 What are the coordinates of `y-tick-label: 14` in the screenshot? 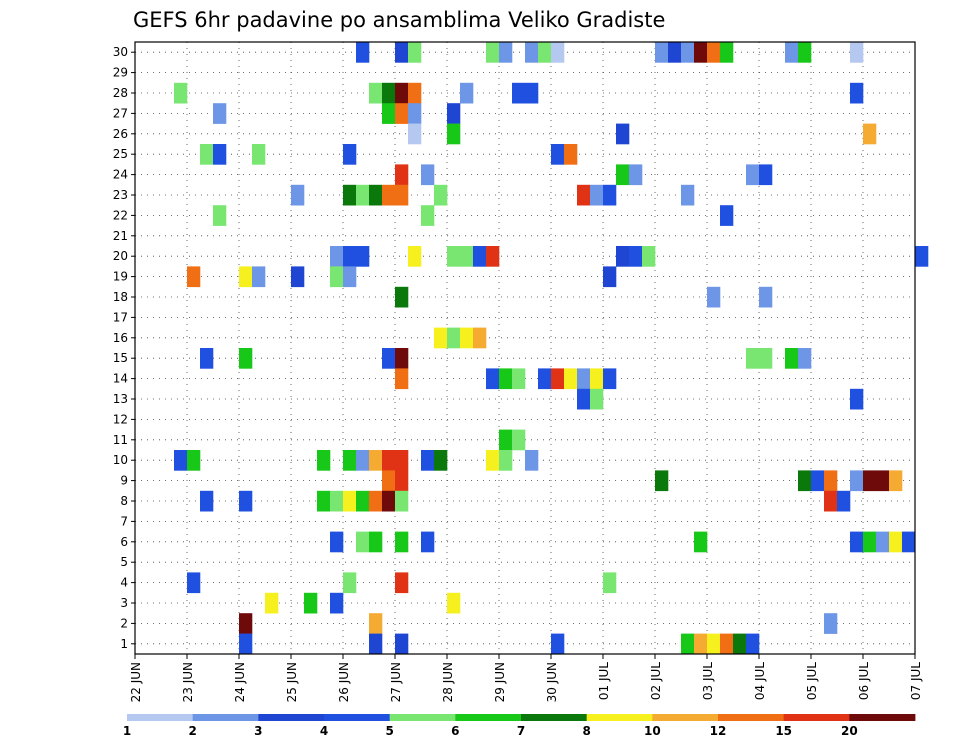 It's located at (120, 379).